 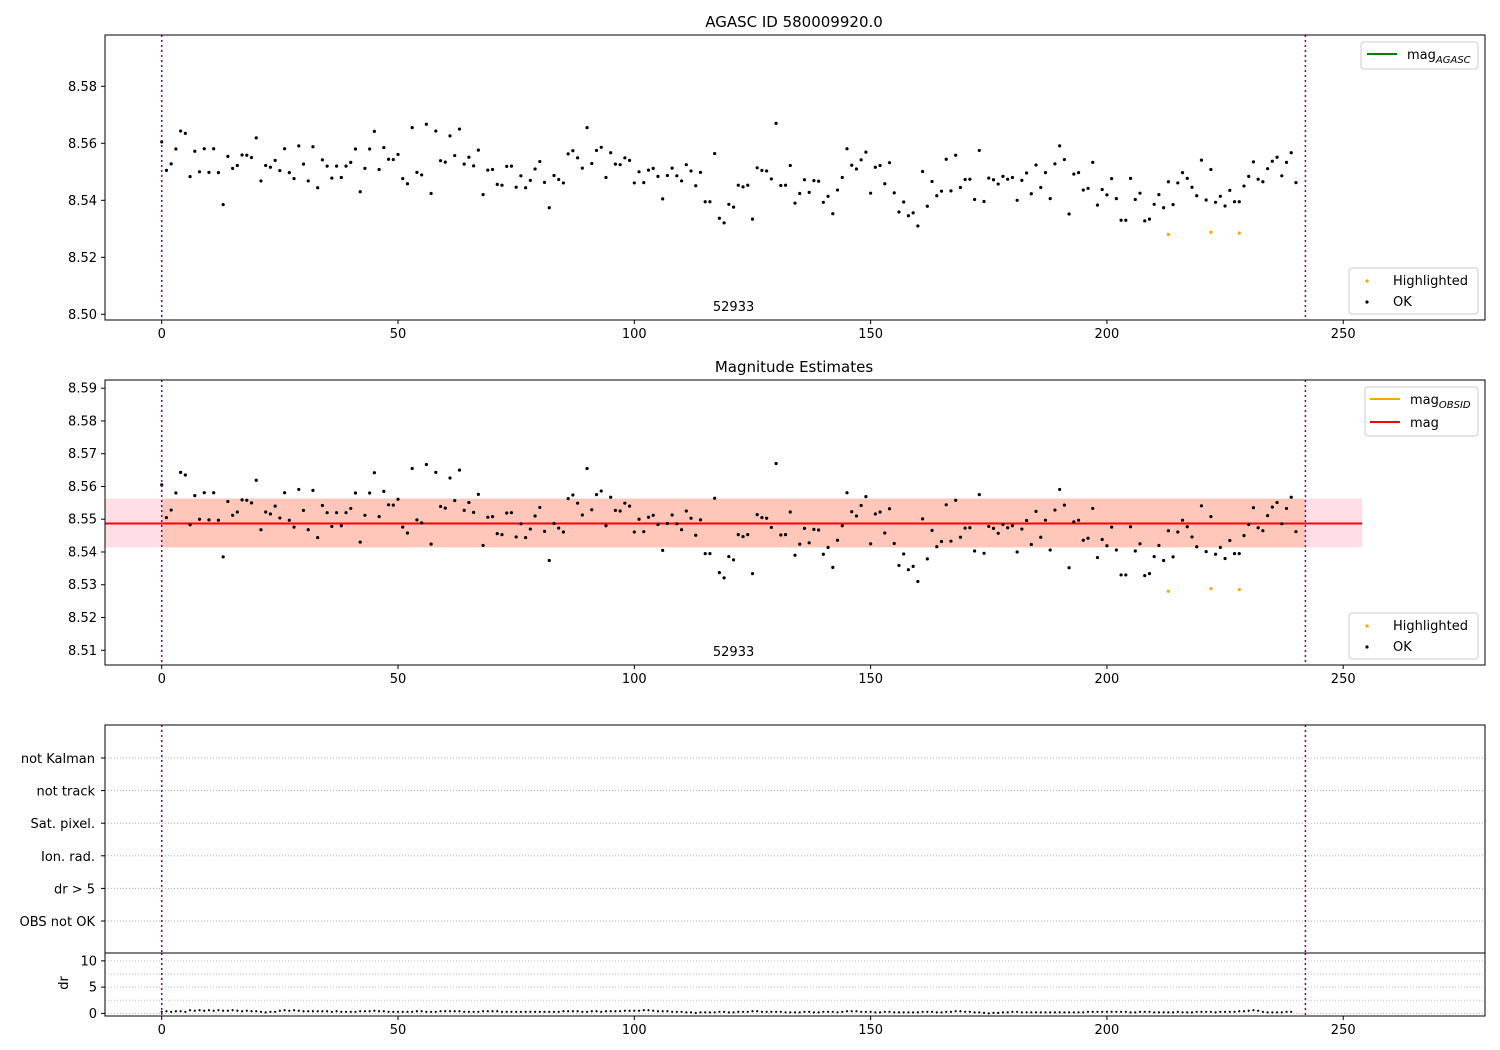 What do you see at coordinates (870, 1030) in the screenshot?
I see `x-tick-label: 150` at bounding box center [870, 1030].